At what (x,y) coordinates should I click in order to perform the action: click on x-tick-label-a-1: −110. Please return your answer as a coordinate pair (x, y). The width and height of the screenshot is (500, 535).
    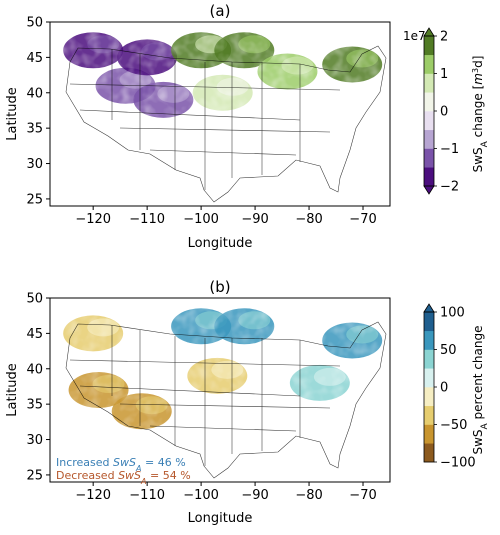
    Looking at the image, I should click on (147, 219).